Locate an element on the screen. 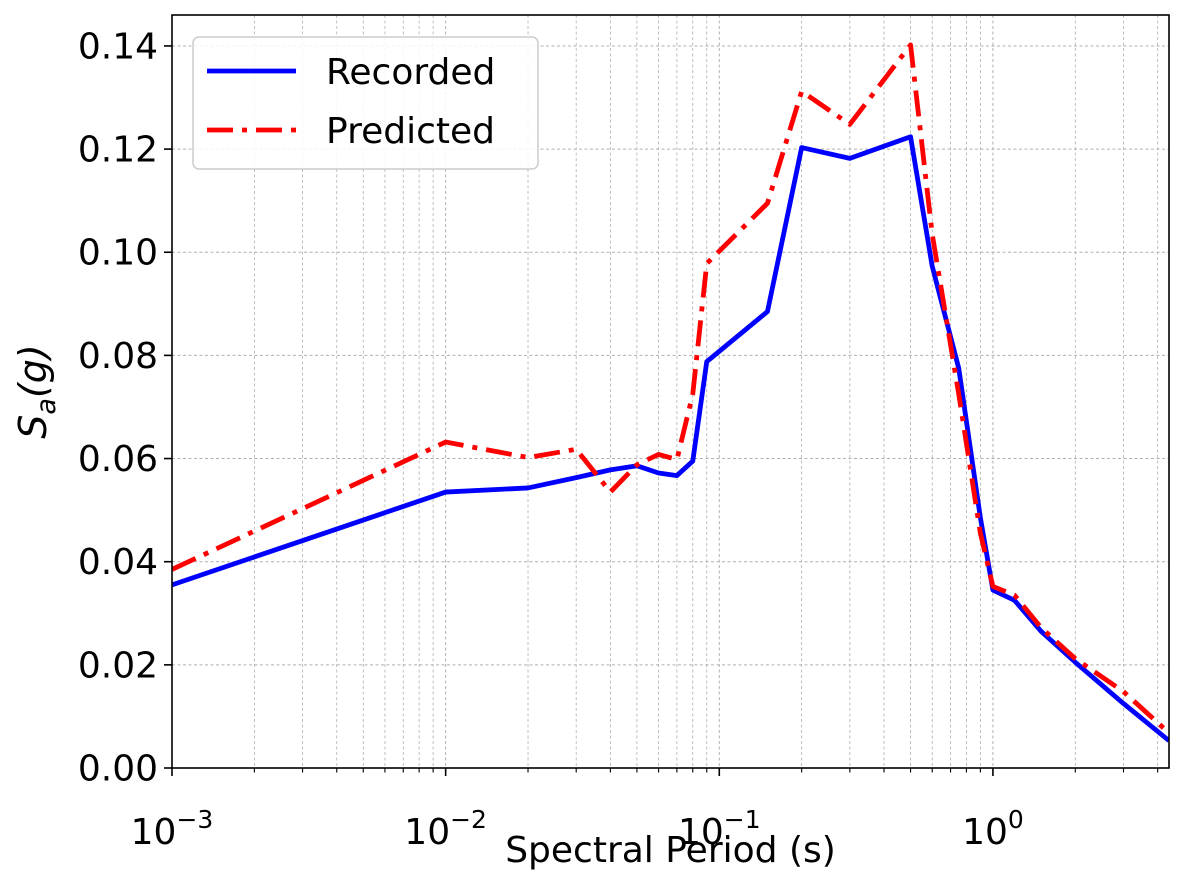  x-tick-label: 10⁻¹ is located at coordinates (719, 829).